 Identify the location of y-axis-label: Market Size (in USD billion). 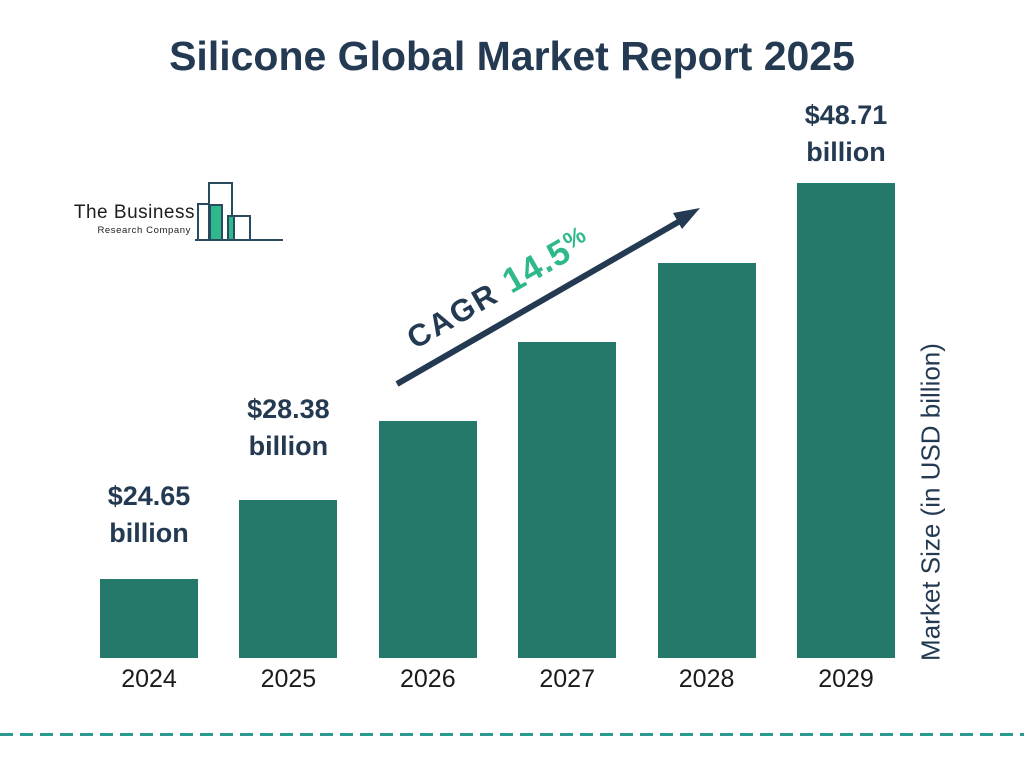
(930, 502).